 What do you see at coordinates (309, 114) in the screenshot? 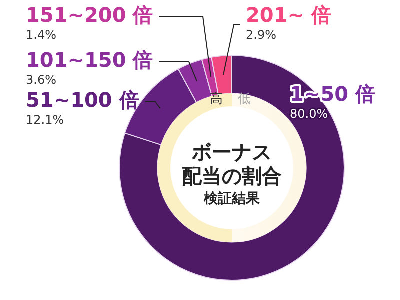
I see `data-label: 80.0%` at bounding box center [309, 114].